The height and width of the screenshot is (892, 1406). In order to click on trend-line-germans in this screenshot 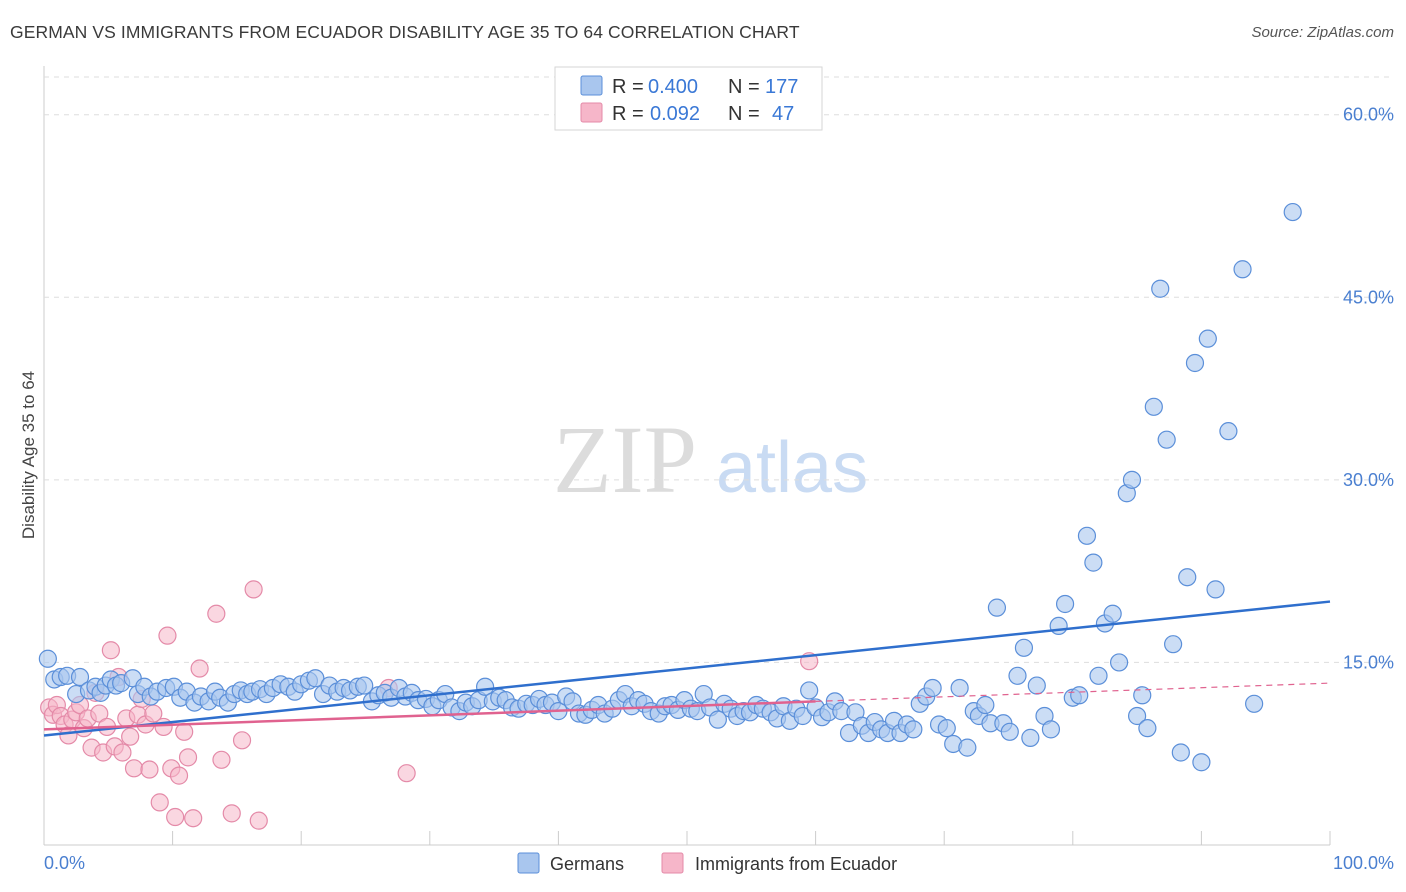, I will do `click(687, 668)`.